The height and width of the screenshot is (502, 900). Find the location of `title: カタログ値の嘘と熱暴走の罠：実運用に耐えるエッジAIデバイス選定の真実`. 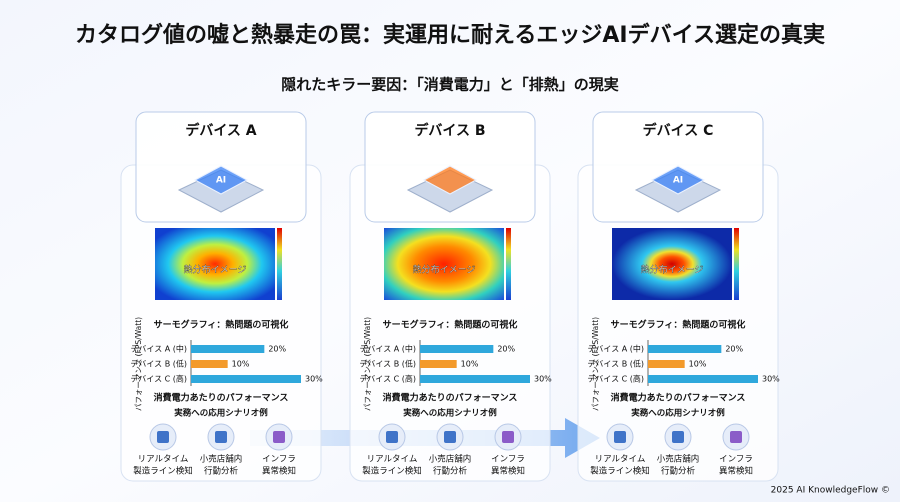

title: カタログ値の嘘と熱暴走の罠：実運用に耐えるエッジAIデバイス選定の真実 is located at coordinates (450, 35).